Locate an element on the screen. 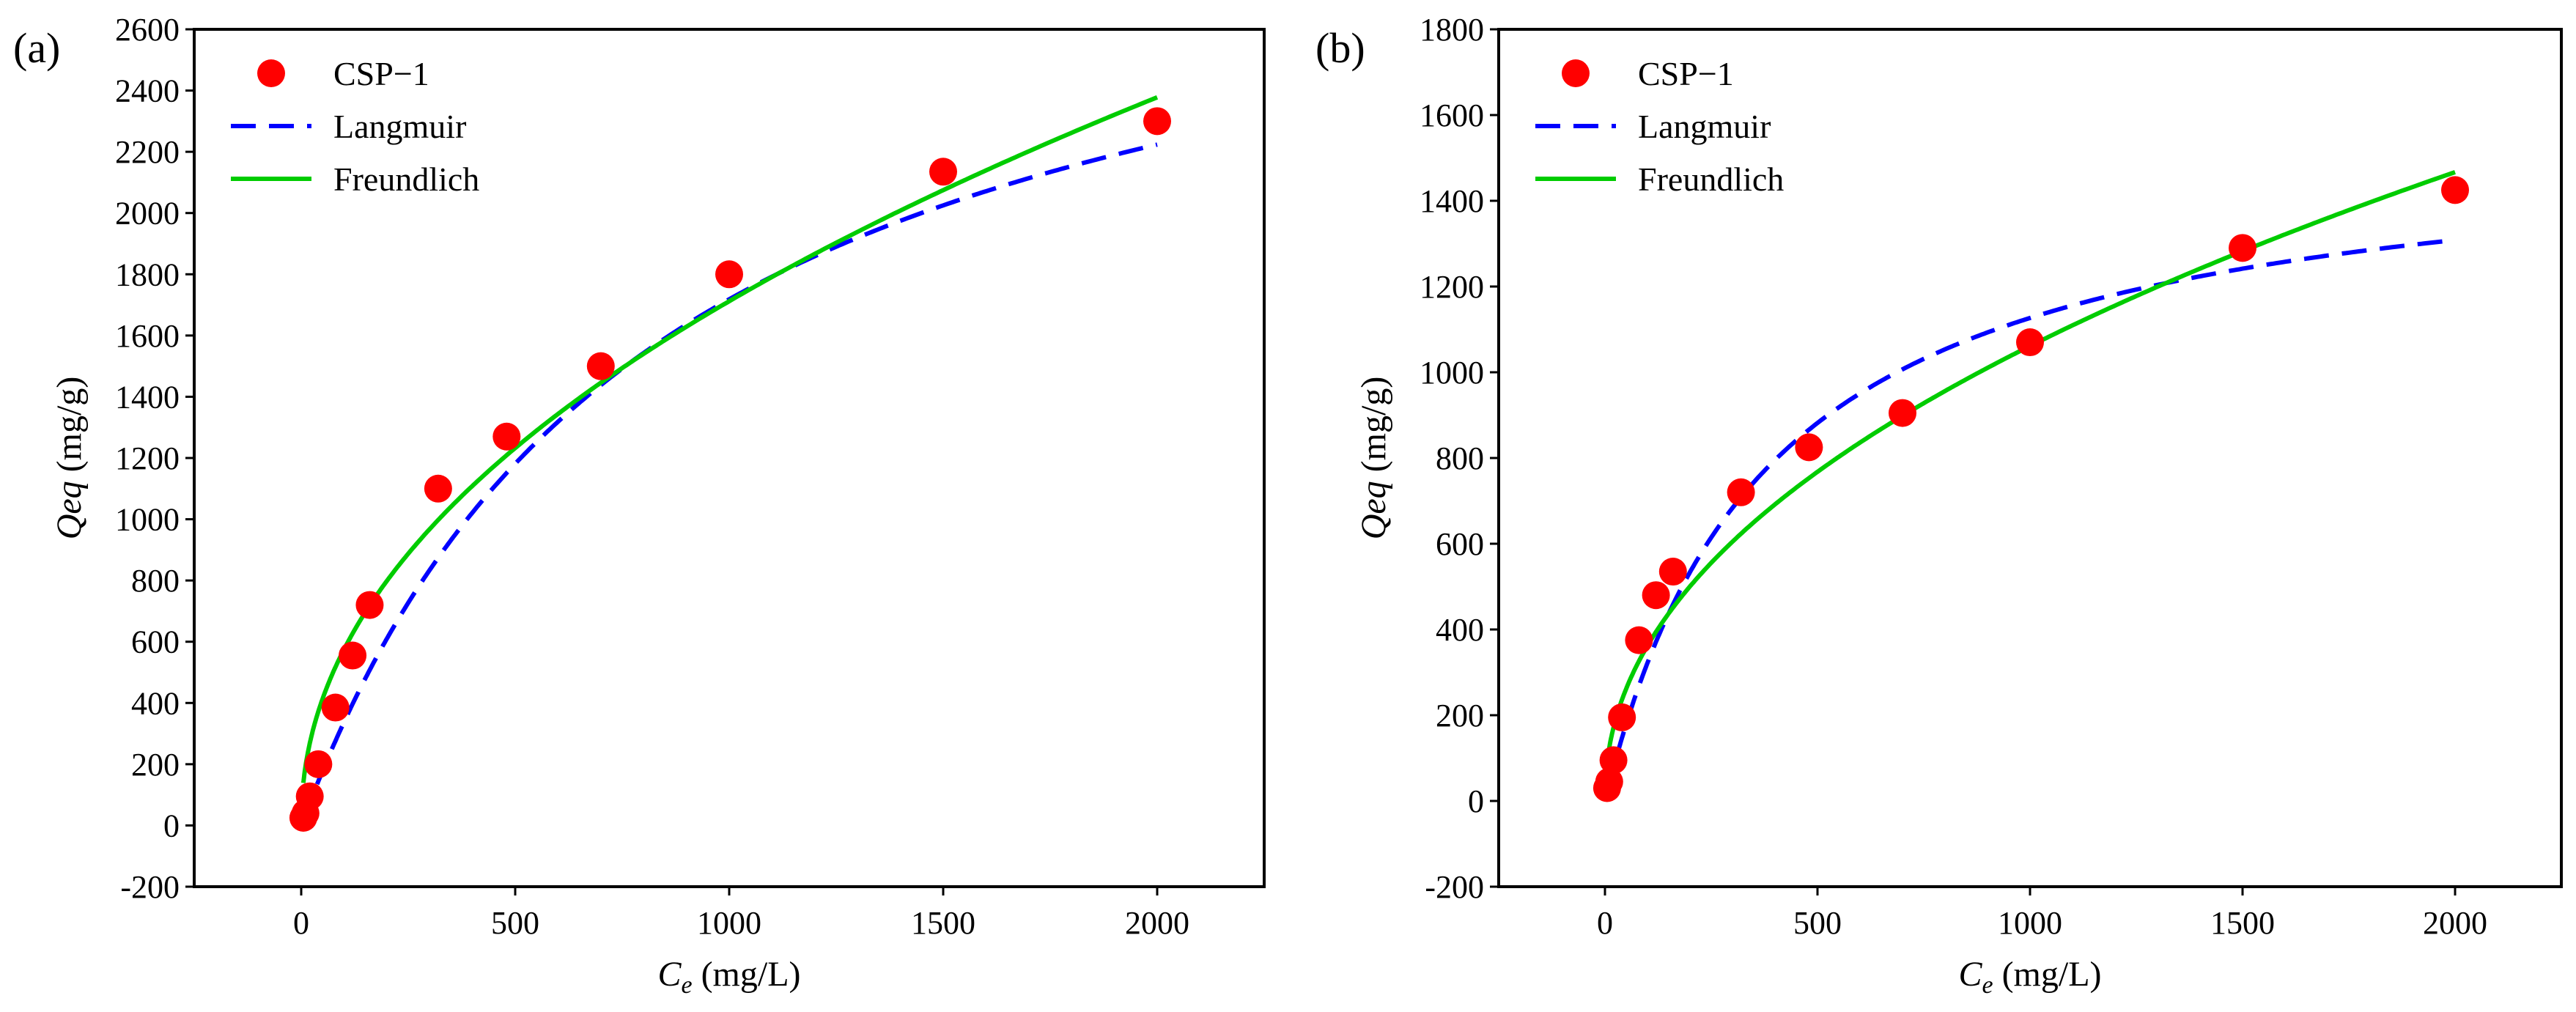 The width and height of the screenshot is (2576, 1012). y-tick-label: 2000 is located at coordinates (147, 214).